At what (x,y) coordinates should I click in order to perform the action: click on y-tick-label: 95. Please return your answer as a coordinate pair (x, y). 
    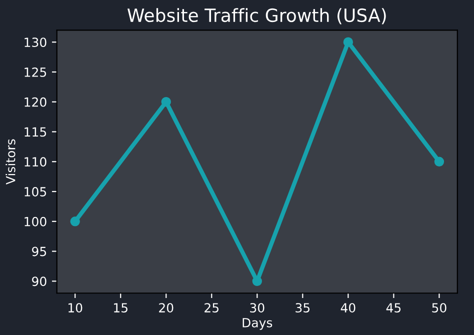
    Looking at the image, I should click on (39, 251).